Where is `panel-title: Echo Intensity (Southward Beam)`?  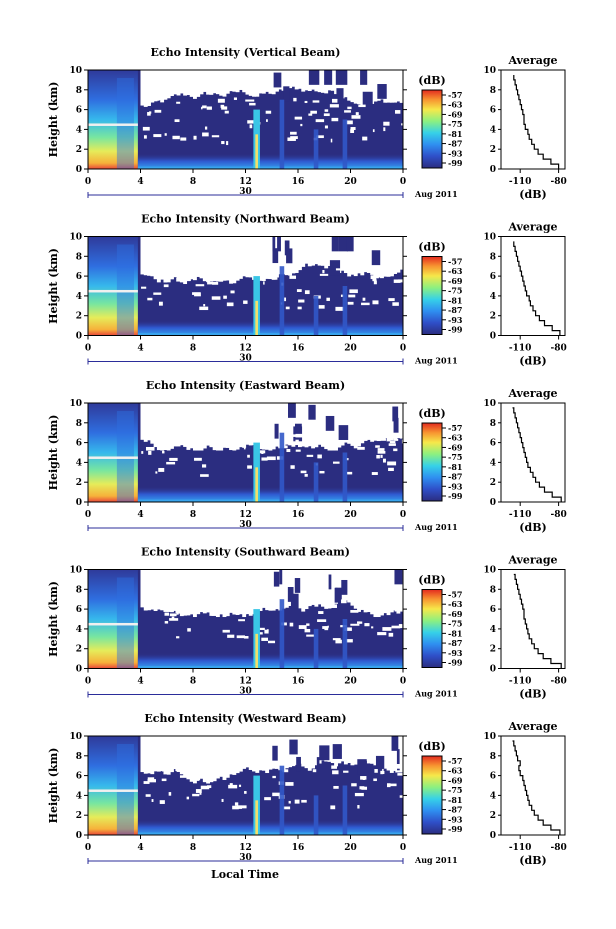 panel-title: Echo Intensity (Southward Beam) is located at coordinates (245, 552).